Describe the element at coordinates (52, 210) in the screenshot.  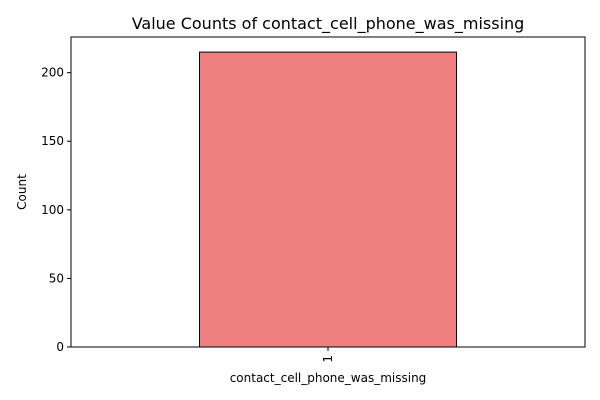
I see `y-tick-label: 100` at that location.